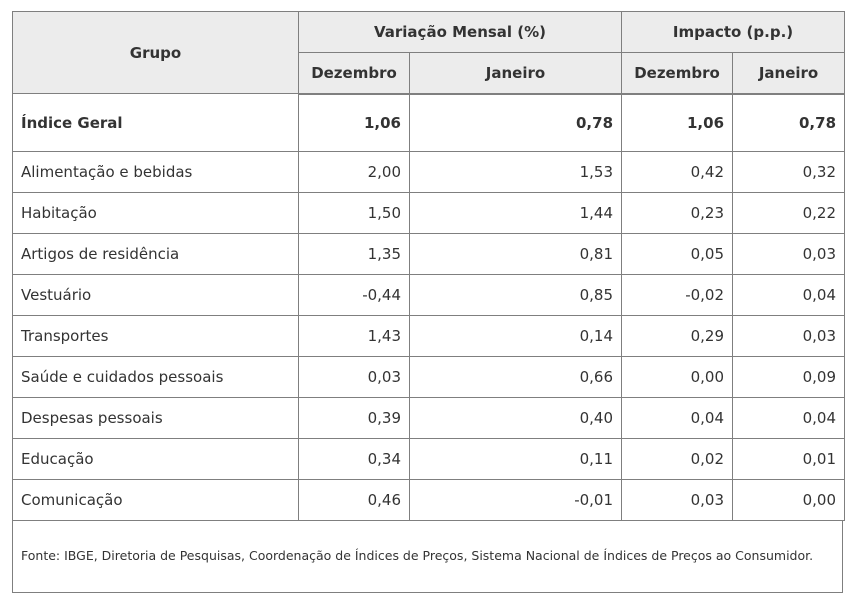 Image resolution: width=853 pixels, height=603 pixels. What do you see at coordinates (515, 73) in the screenshot?
I see `header-var-janeiro: Janeiro` at bounding box center [515, 73].